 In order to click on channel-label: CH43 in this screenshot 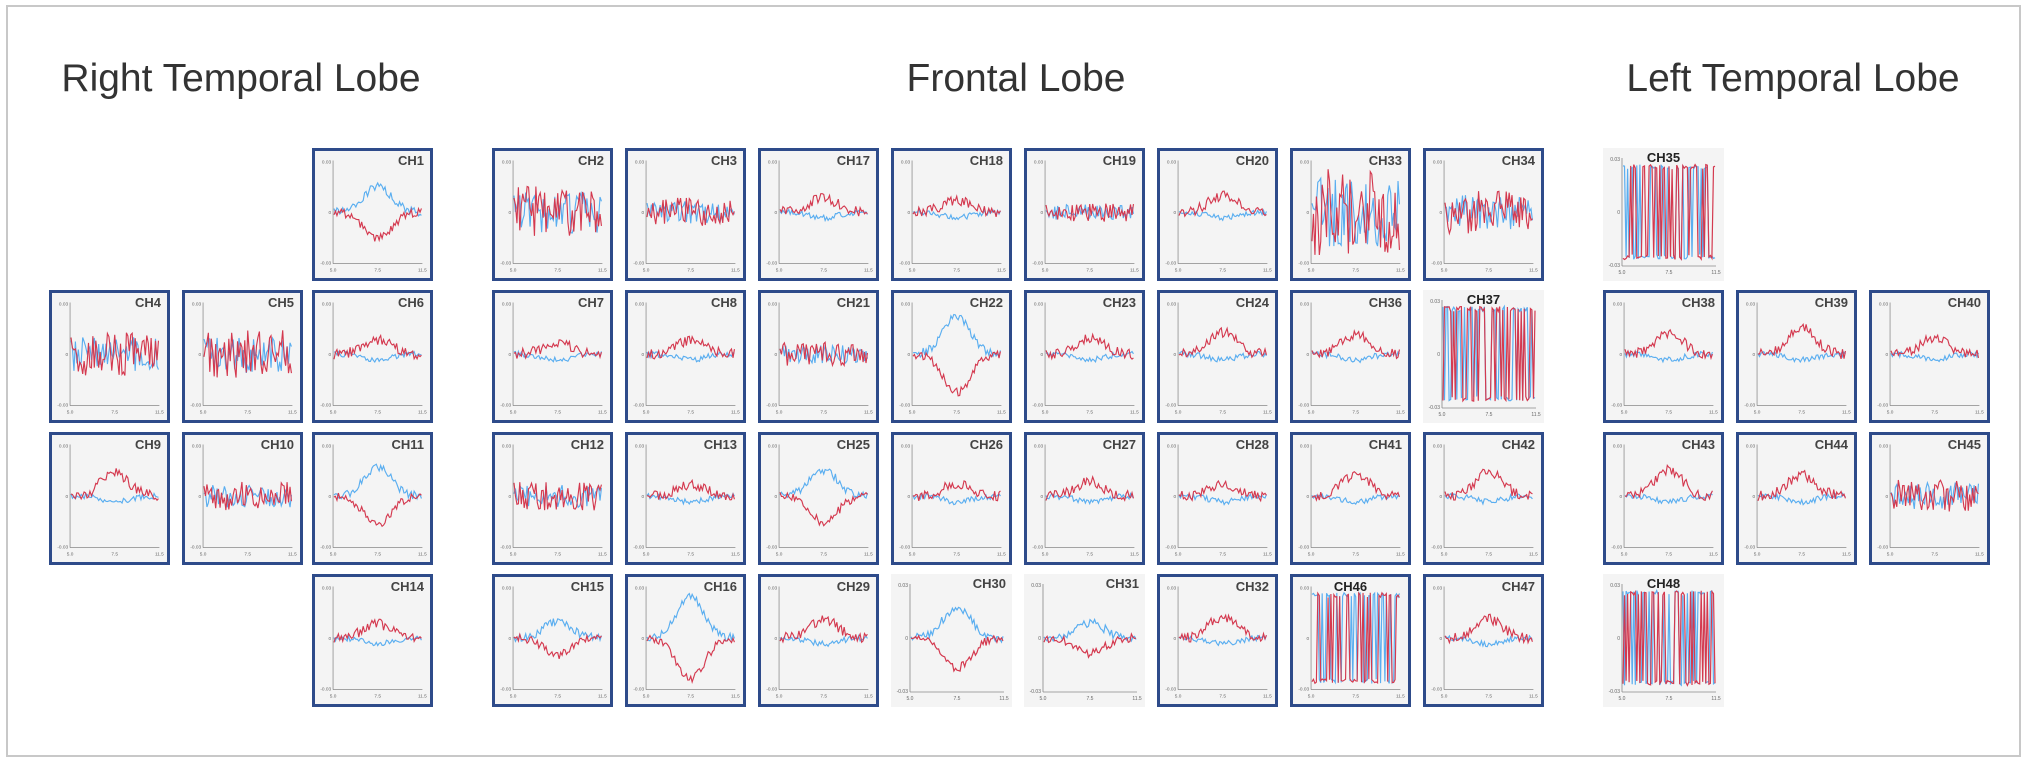, I will do `click(1698, 444)`.